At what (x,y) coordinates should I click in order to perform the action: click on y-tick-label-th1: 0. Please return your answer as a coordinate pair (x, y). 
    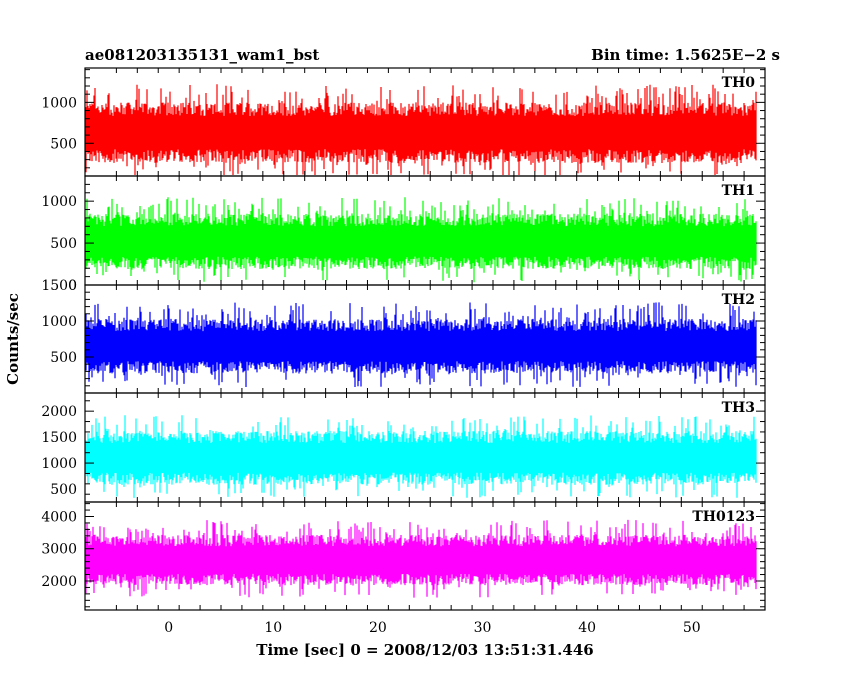
    Looking at the image, I should click on (72, 286).